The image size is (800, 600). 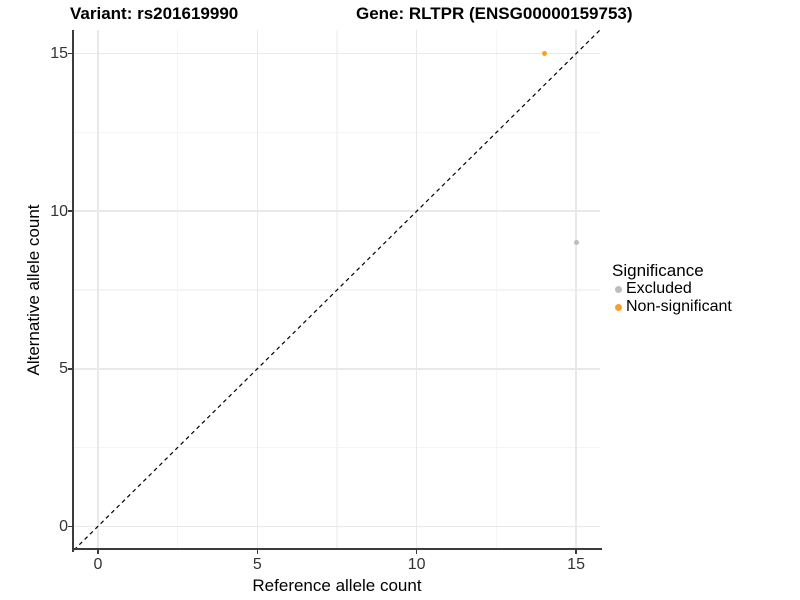 I want to click on y-axis-line, so click(x=73, y=291).